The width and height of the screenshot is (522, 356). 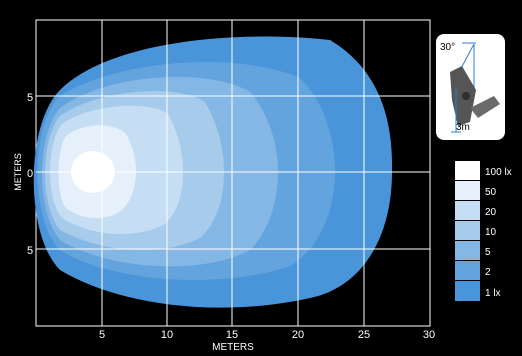 What do you see at coordinates (491, 212) in the screenshot?
I see `legend-label: 20` at bounding box center [491, 212].